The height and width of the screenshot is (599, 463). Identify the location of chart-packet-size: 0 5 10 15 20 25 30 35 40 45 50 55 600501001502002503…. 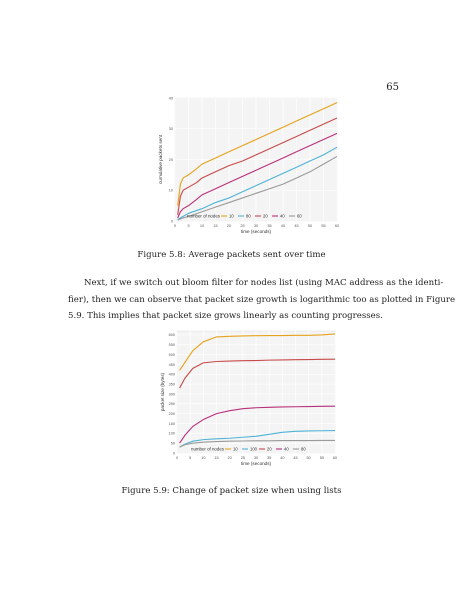
(248, 398).